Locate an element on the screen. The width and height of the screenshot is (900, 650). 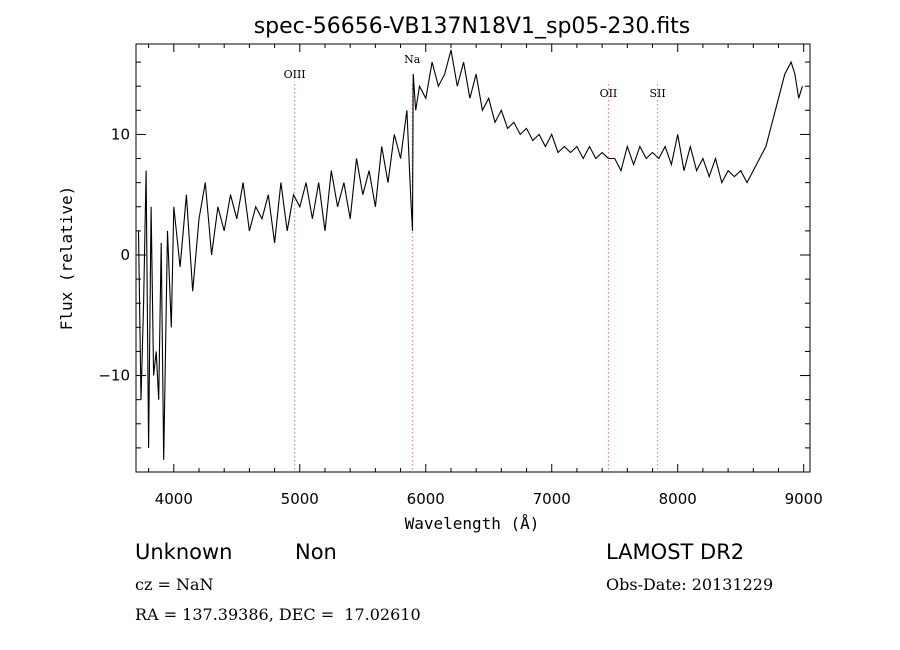
y-axis-label: Flux (relative) is located at coordinates (66, 258).